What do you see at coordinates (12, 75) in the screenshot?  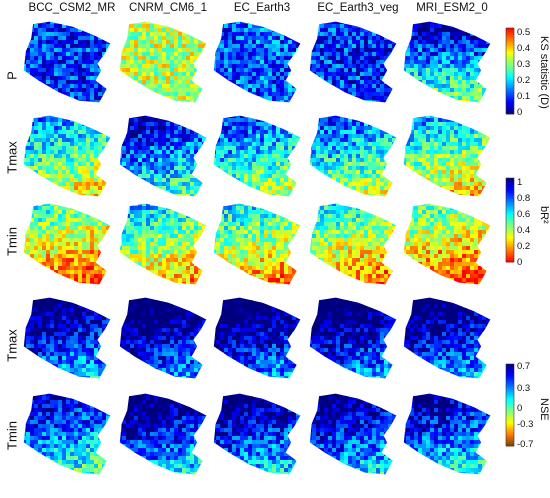 I see `row-label: P` at bounding box center [12, 75].